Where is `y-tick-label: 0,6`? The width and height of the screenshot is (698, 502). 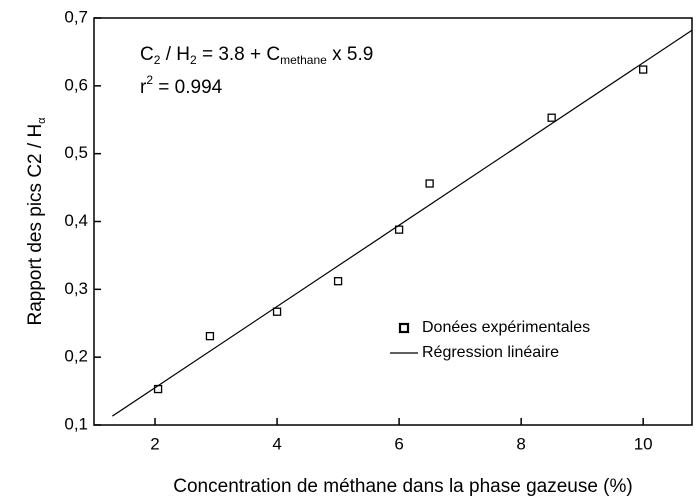 y-tick-label: 0,6 is located at coordinates (76, 84).